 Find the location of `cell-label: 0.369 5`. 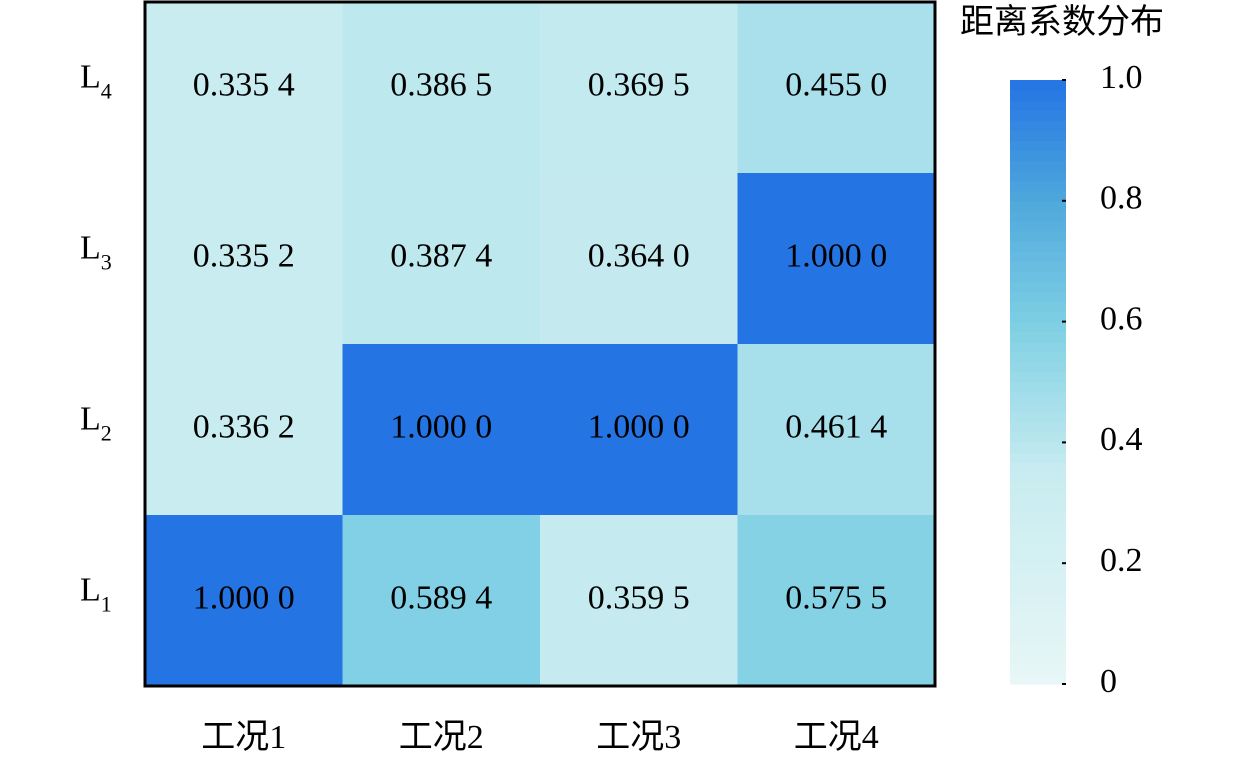

cell-label: 0.369 5 is located at coordinates (639, 84).